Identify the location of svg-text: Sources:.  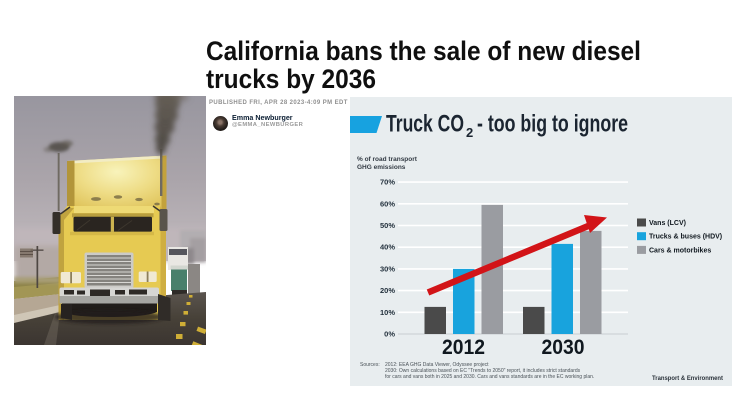
(370, 365).